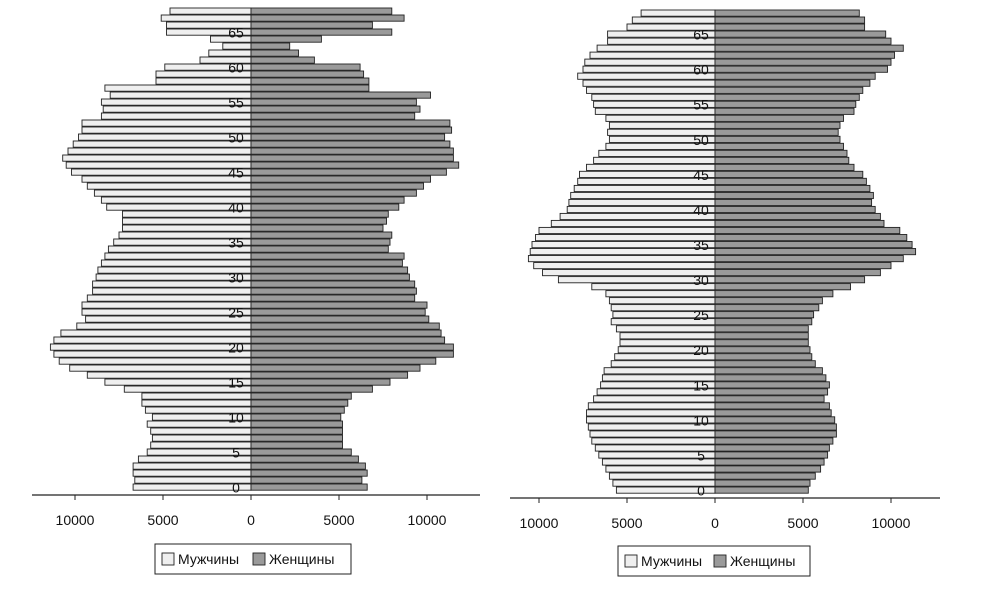 The image size is (1000, 589). What do you see at coordinates (236, 138) in the screenshot?
I see `age-tick-label: 50` at bounding box center [236, 138].